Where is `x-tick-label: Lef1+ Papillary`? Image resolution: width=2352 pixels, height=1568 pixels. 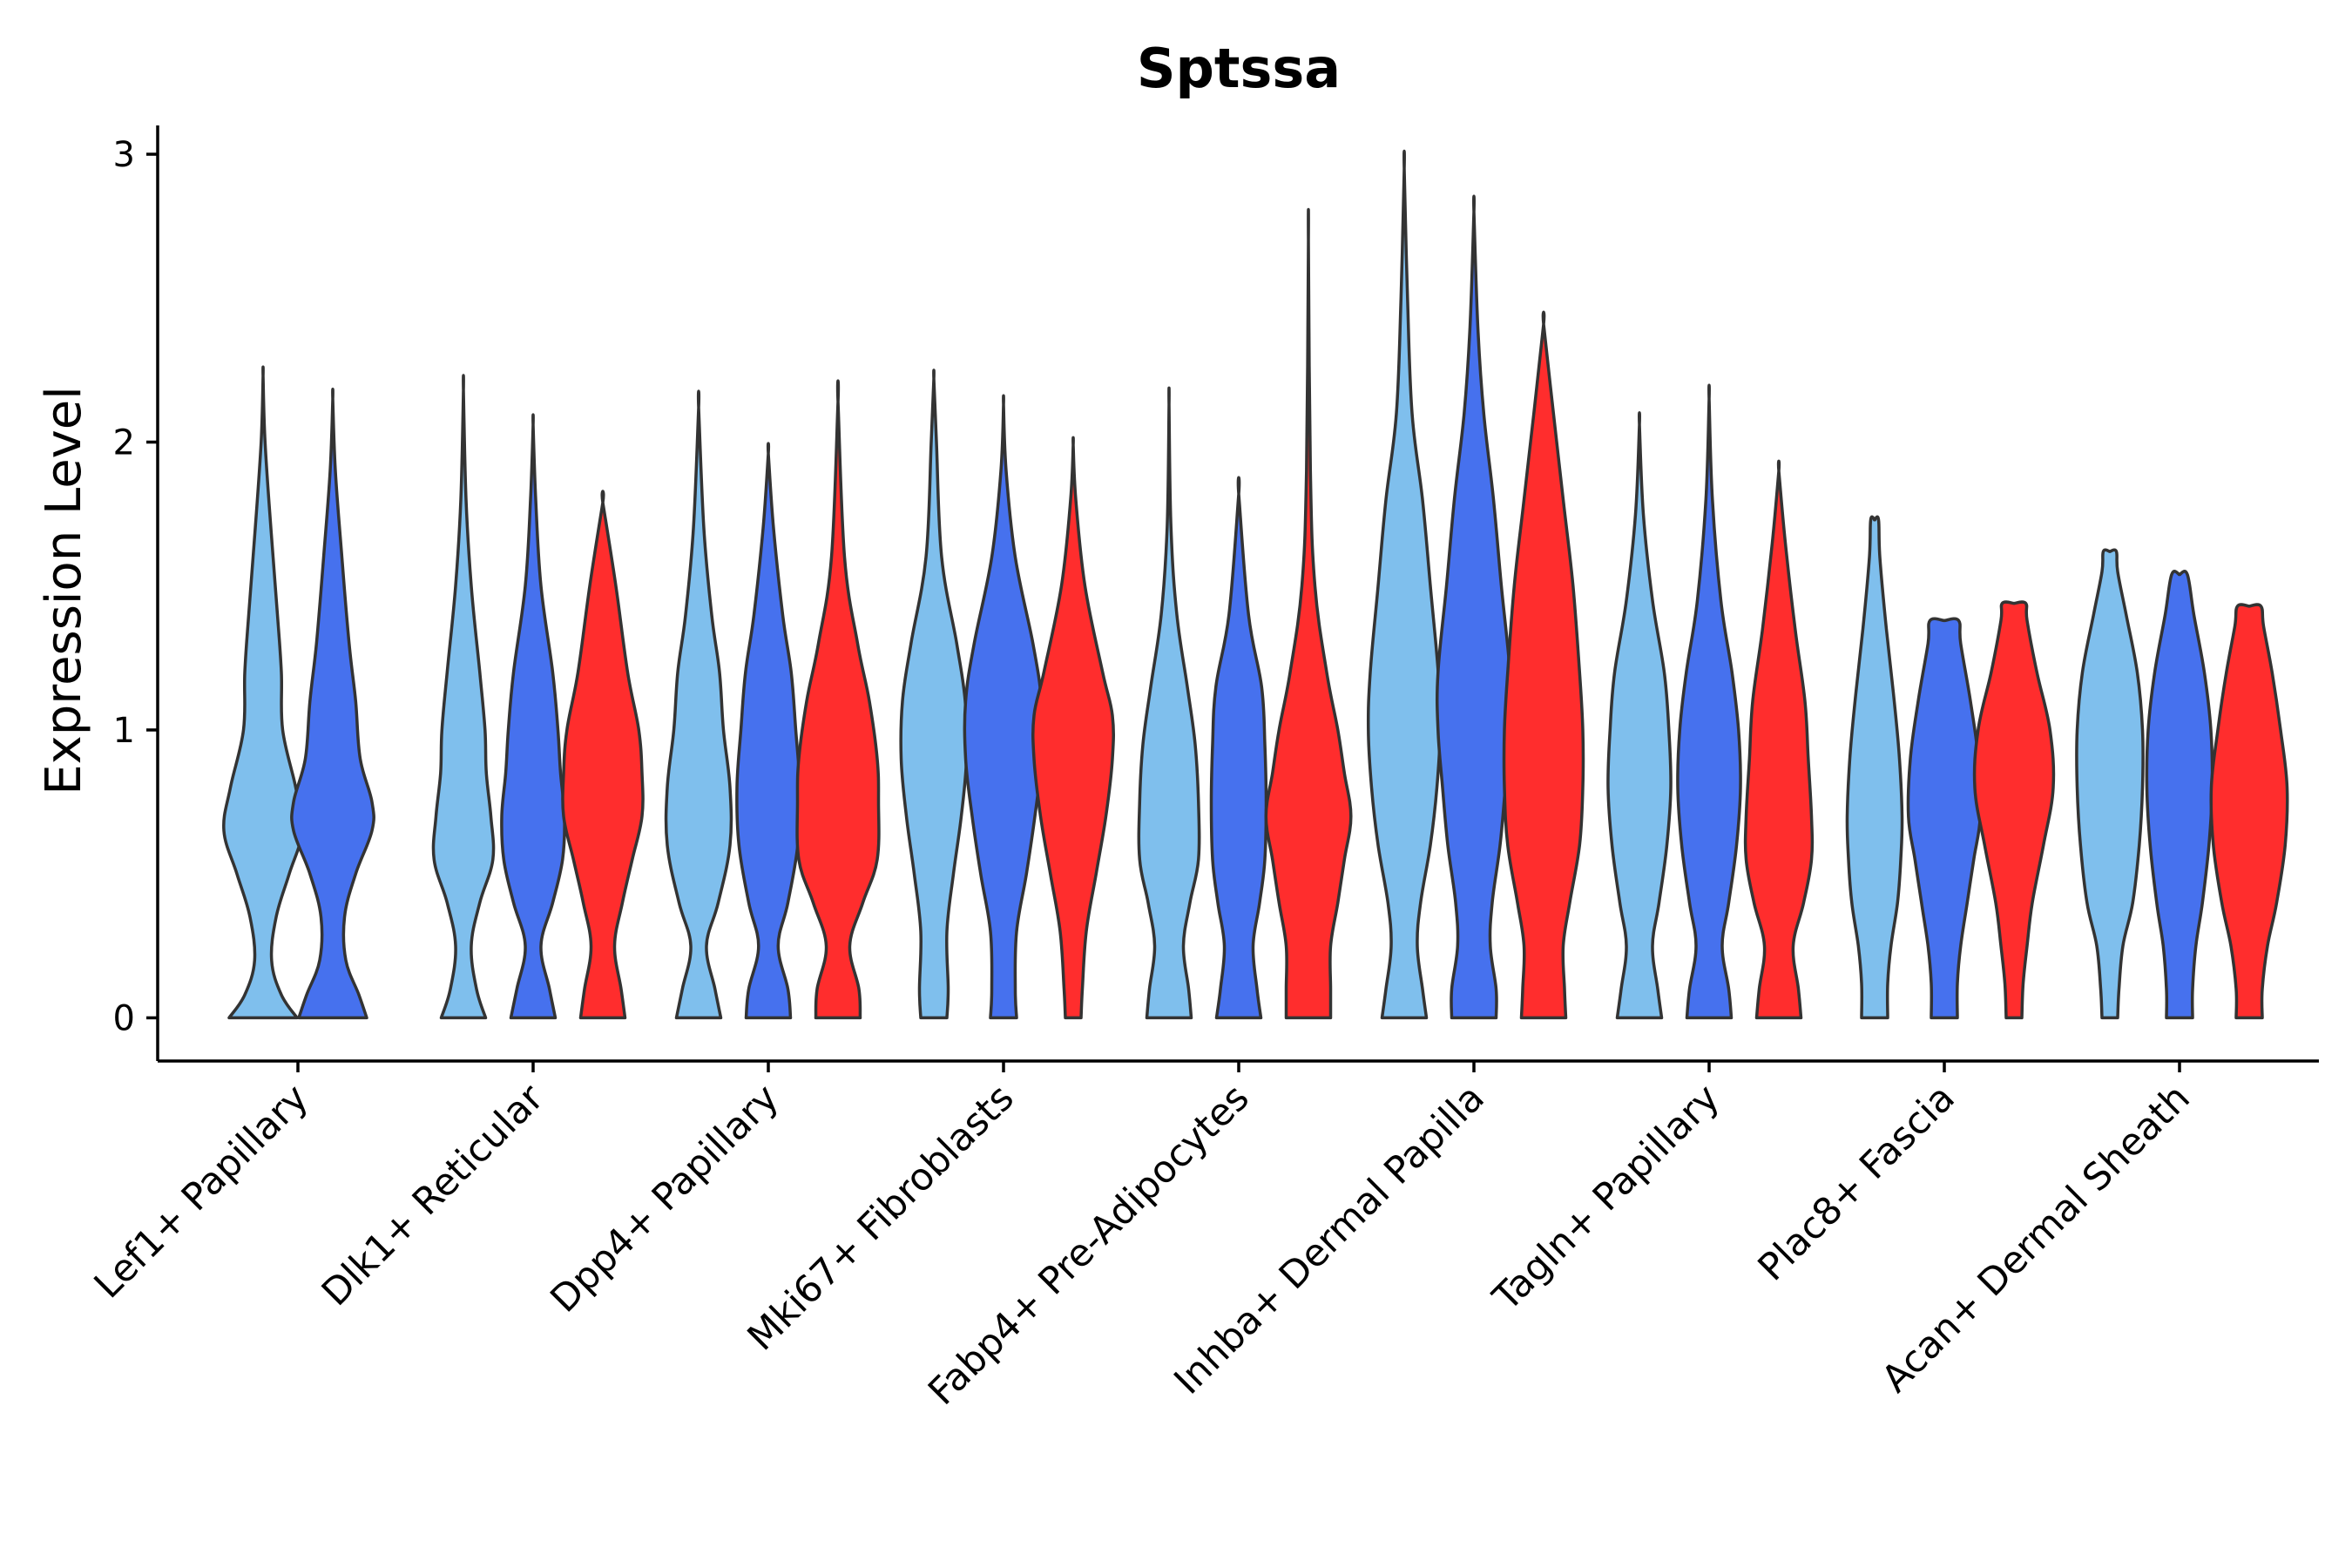
x-tick-label: Lef1+ Papillary is located at coordinates (201, 1191).